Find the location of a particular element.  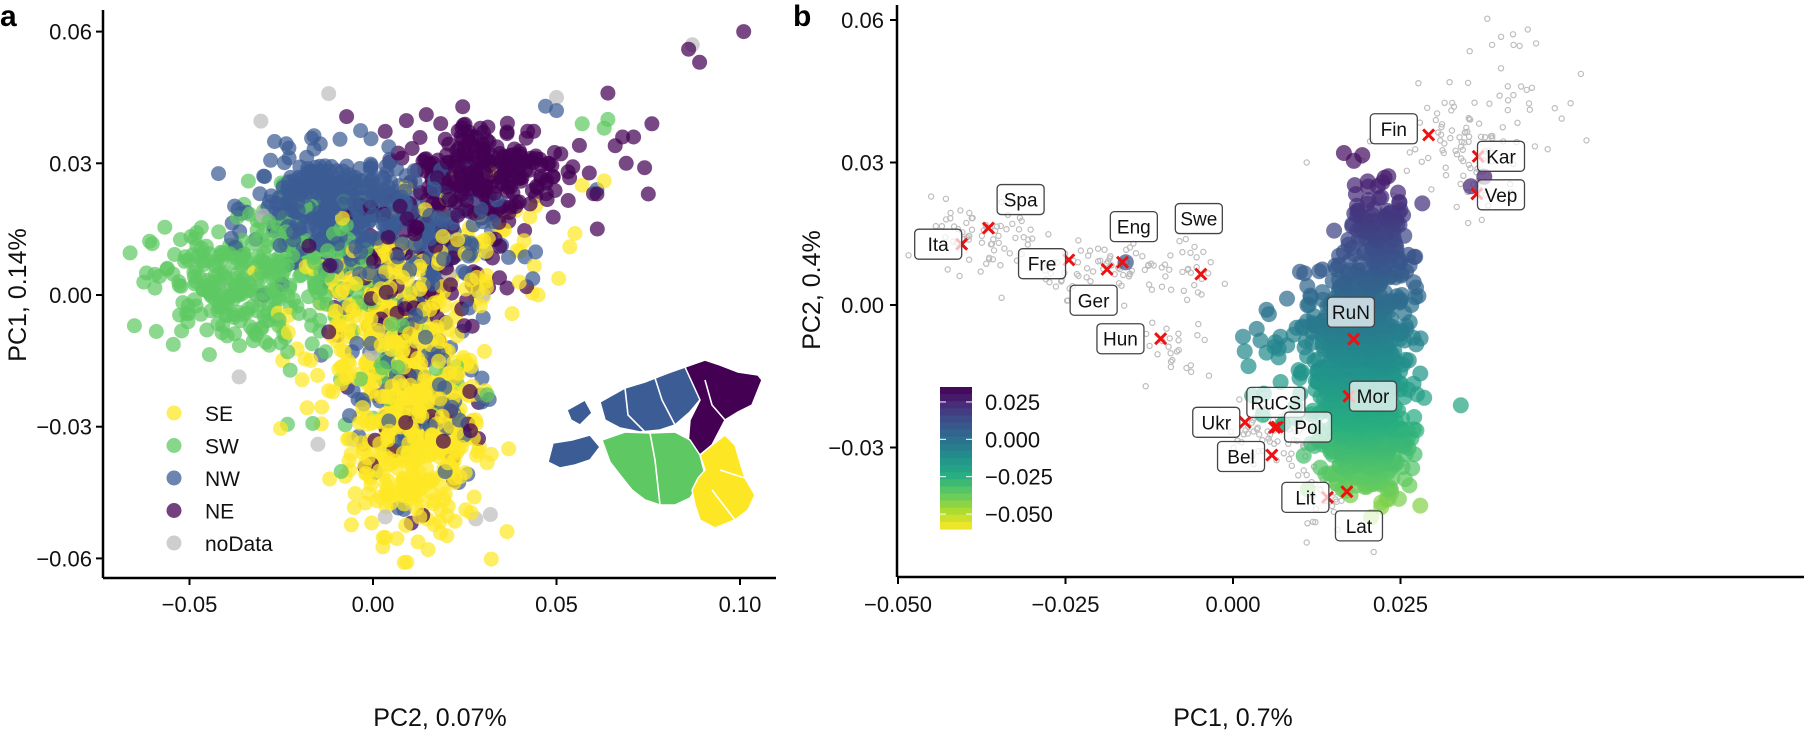

population-marker-x-icon is located at coordinates (1245, 422).